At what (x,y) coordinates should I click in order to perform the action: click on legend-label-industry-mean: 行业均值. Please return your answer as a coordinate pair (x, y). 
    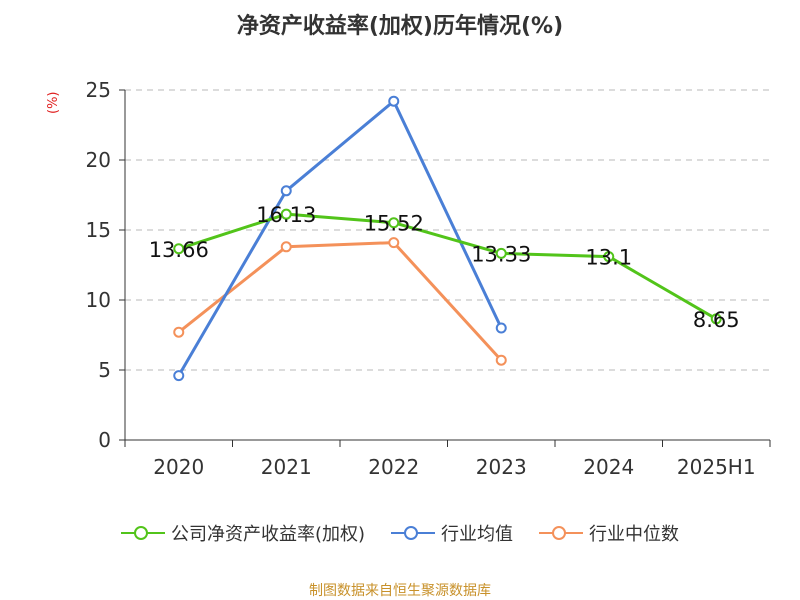
    Looking at the image, I should click on (477, 534).